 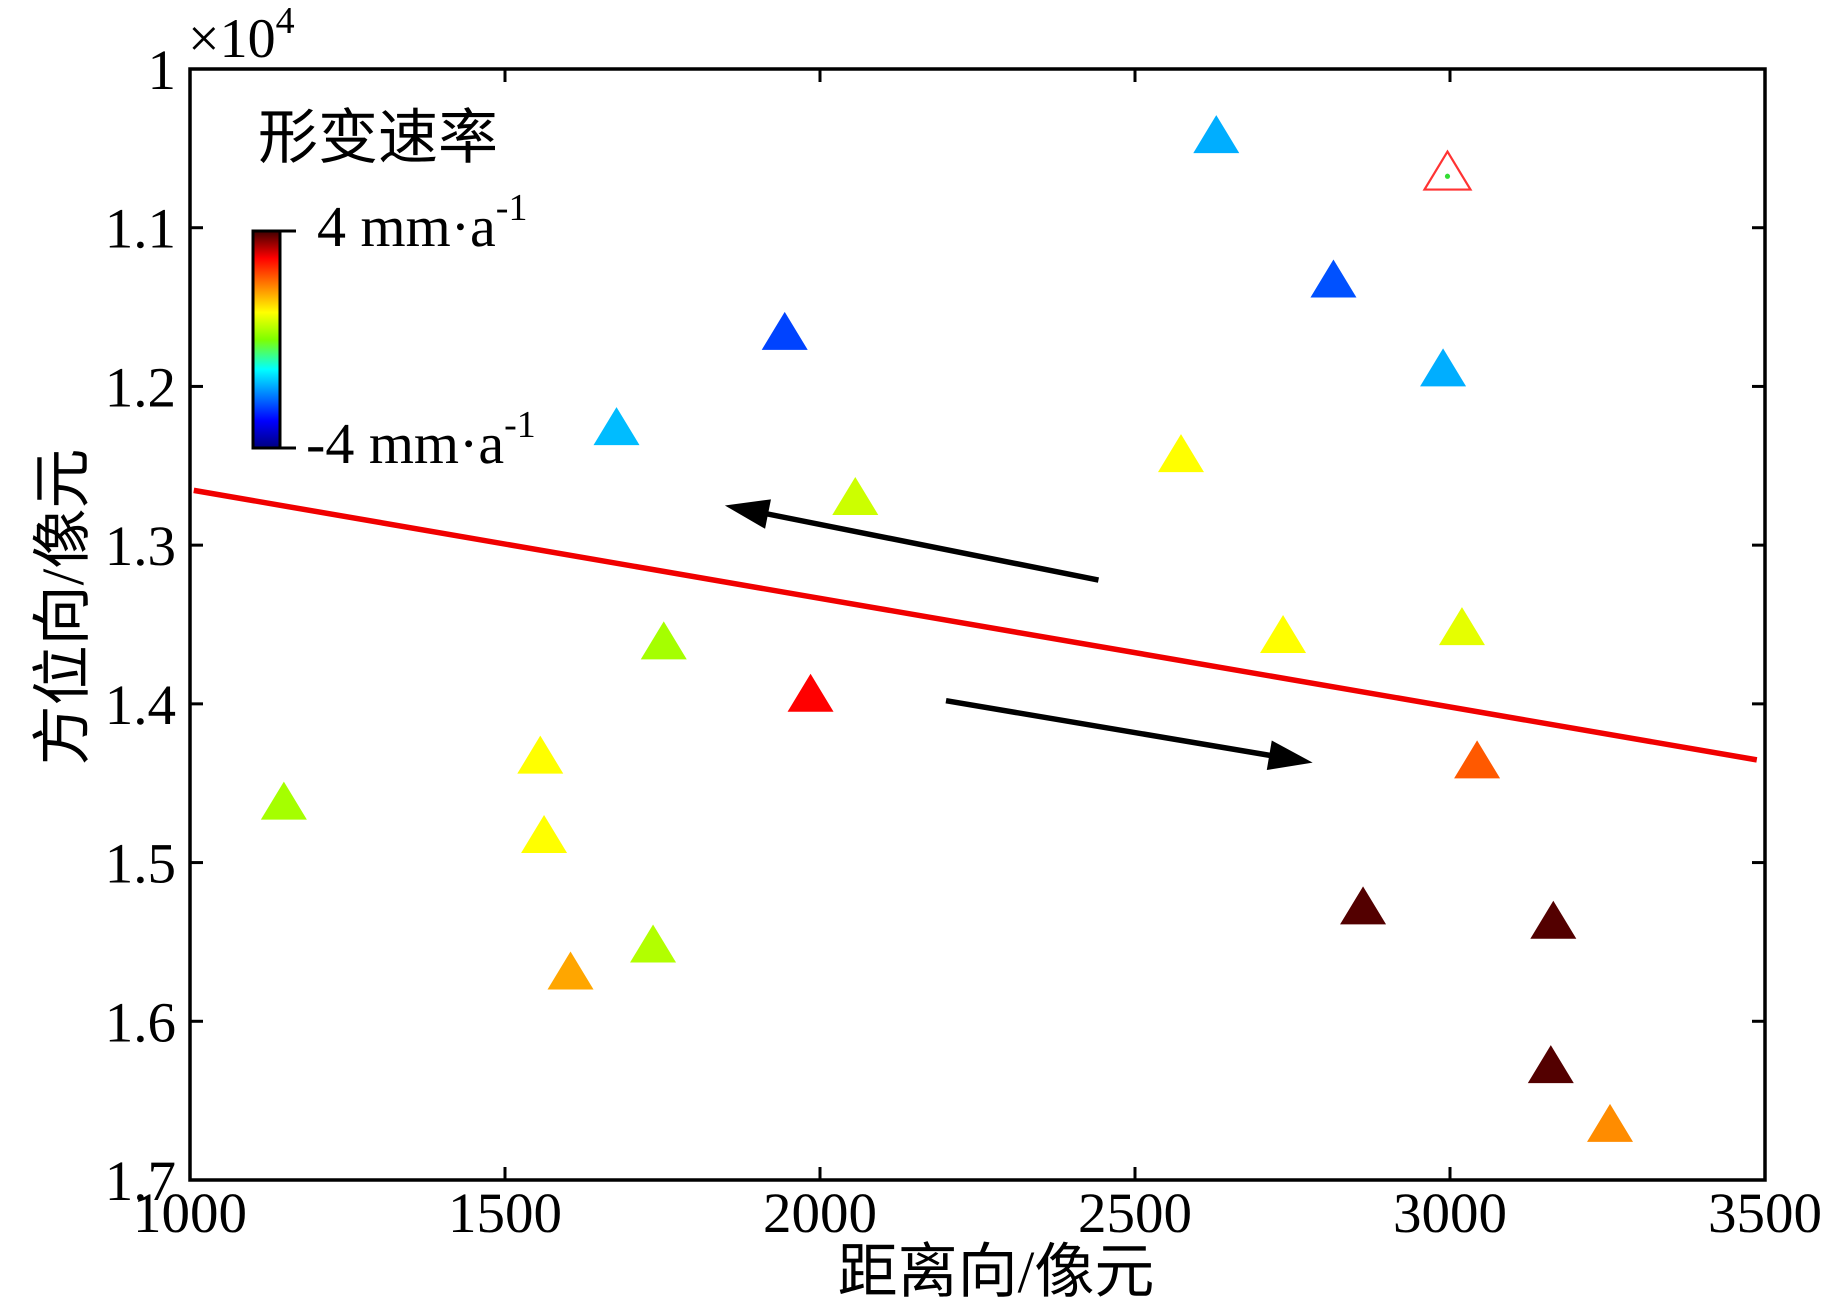 What do you see at coordinates (190, 1213) in the screenshot?
I see `x-tick-label: 1000` at bounding box center [190, 1213].